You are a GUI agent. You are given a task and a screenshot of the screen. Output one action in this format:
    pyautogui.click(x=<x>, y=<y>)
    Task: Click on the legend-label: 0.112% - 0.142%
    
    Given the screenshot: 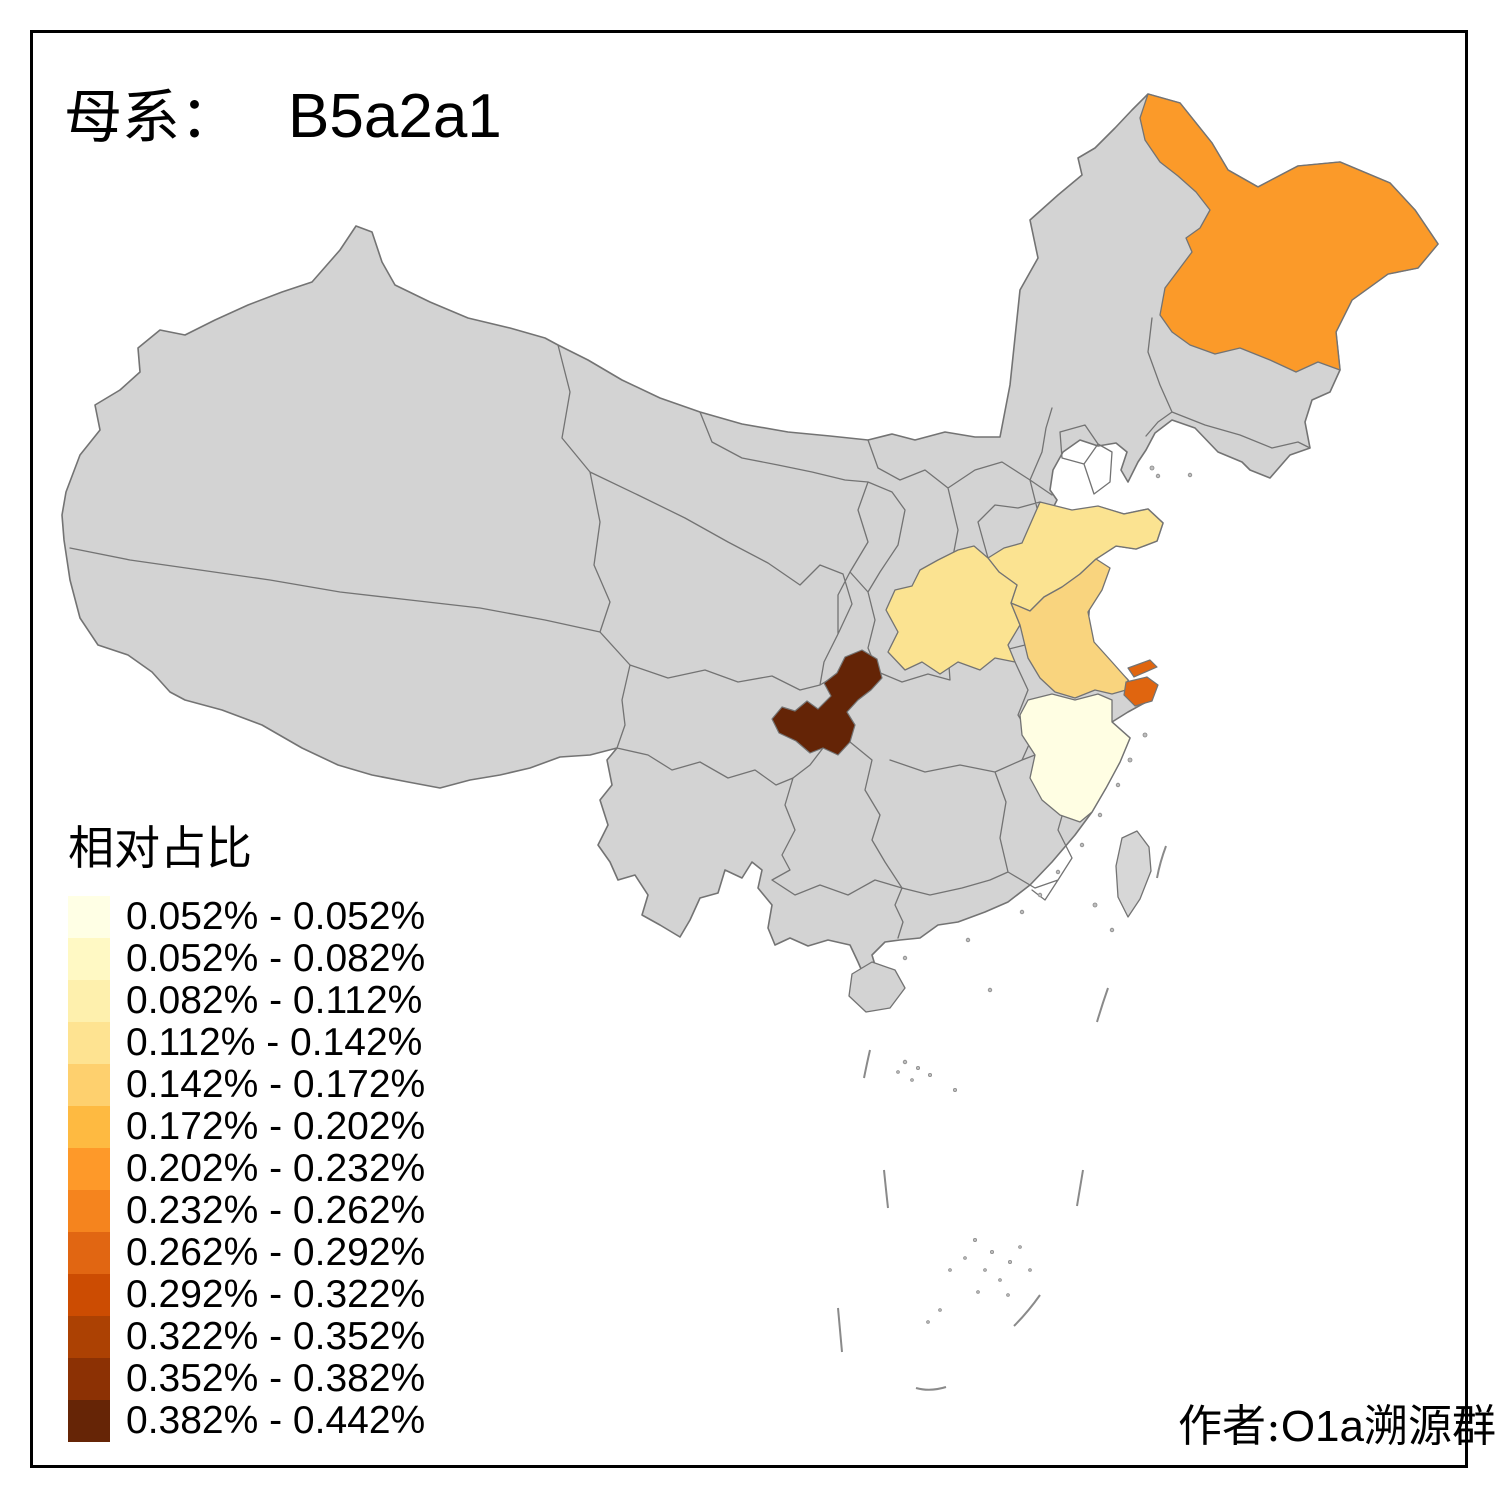 What is the action you would take?
    pyautogui.click(x=274, y=1042)
    